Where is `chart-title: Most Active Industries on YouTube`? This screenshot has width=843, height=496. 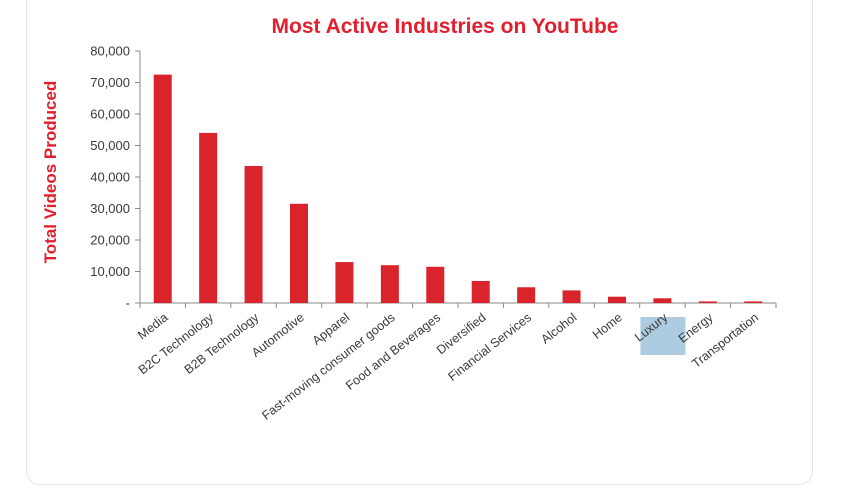
chart-title: Most Active Industries on YouTube is located at coordinates (445, 26).